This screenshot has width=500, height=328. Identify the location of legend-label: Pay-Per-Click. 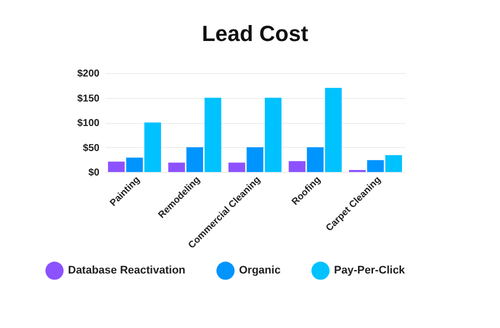
(370, 270).